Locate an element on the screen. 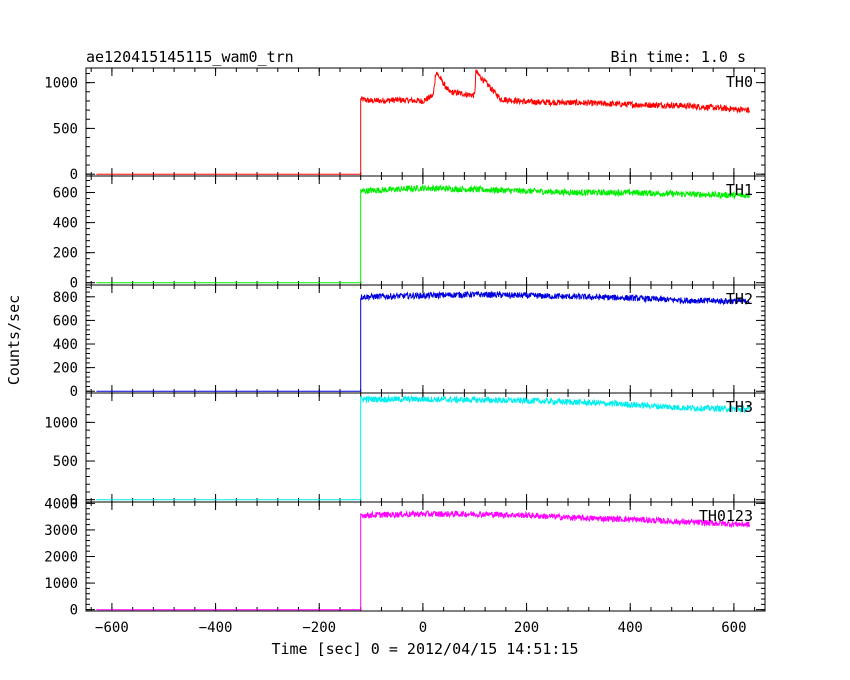  y-tick-label: 3000 is located at coordinates (61, 531).